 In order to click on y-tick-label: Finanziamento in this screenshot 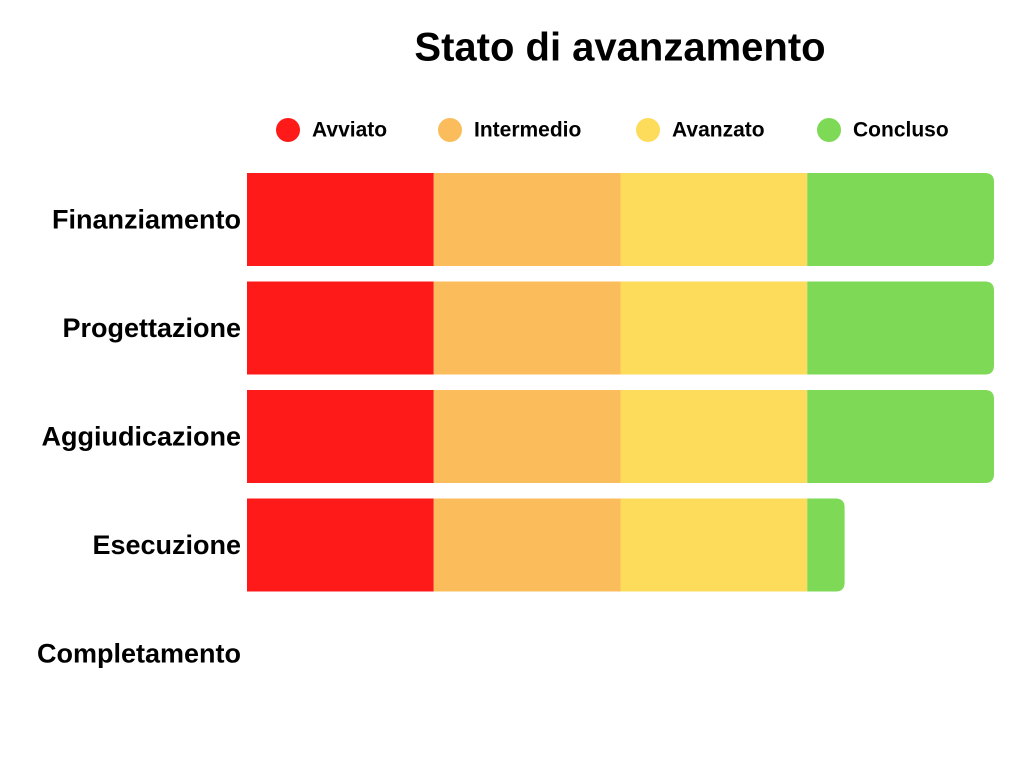, I will do `click(146, 220)`.